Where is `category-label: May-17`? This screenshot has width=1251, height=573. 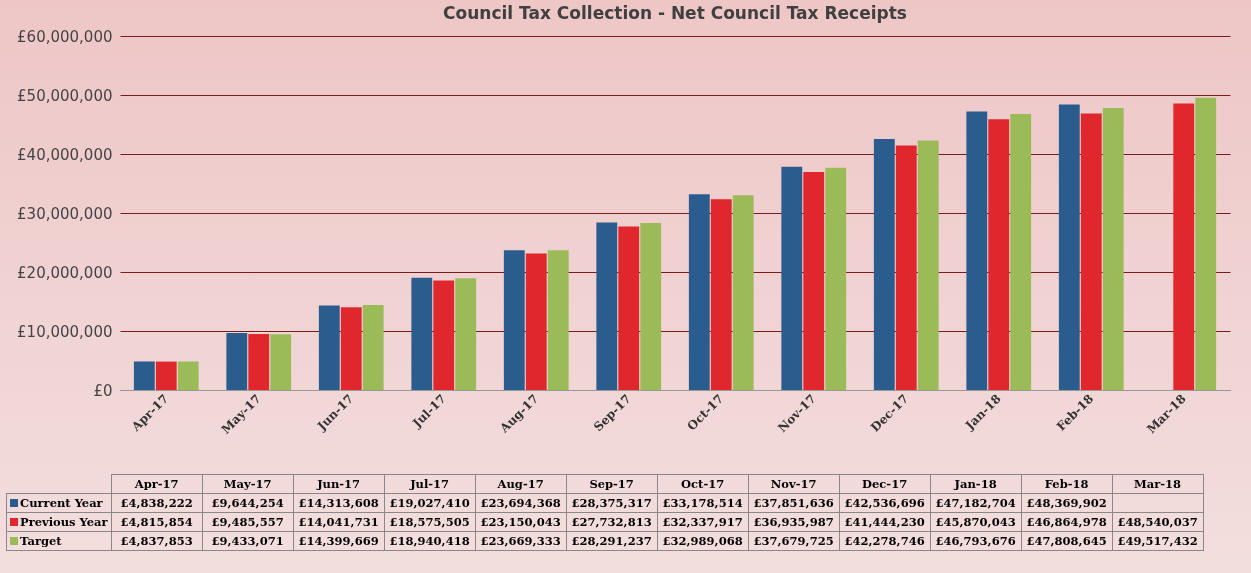 category-label: May-17 is located at coordinates (247, 484).